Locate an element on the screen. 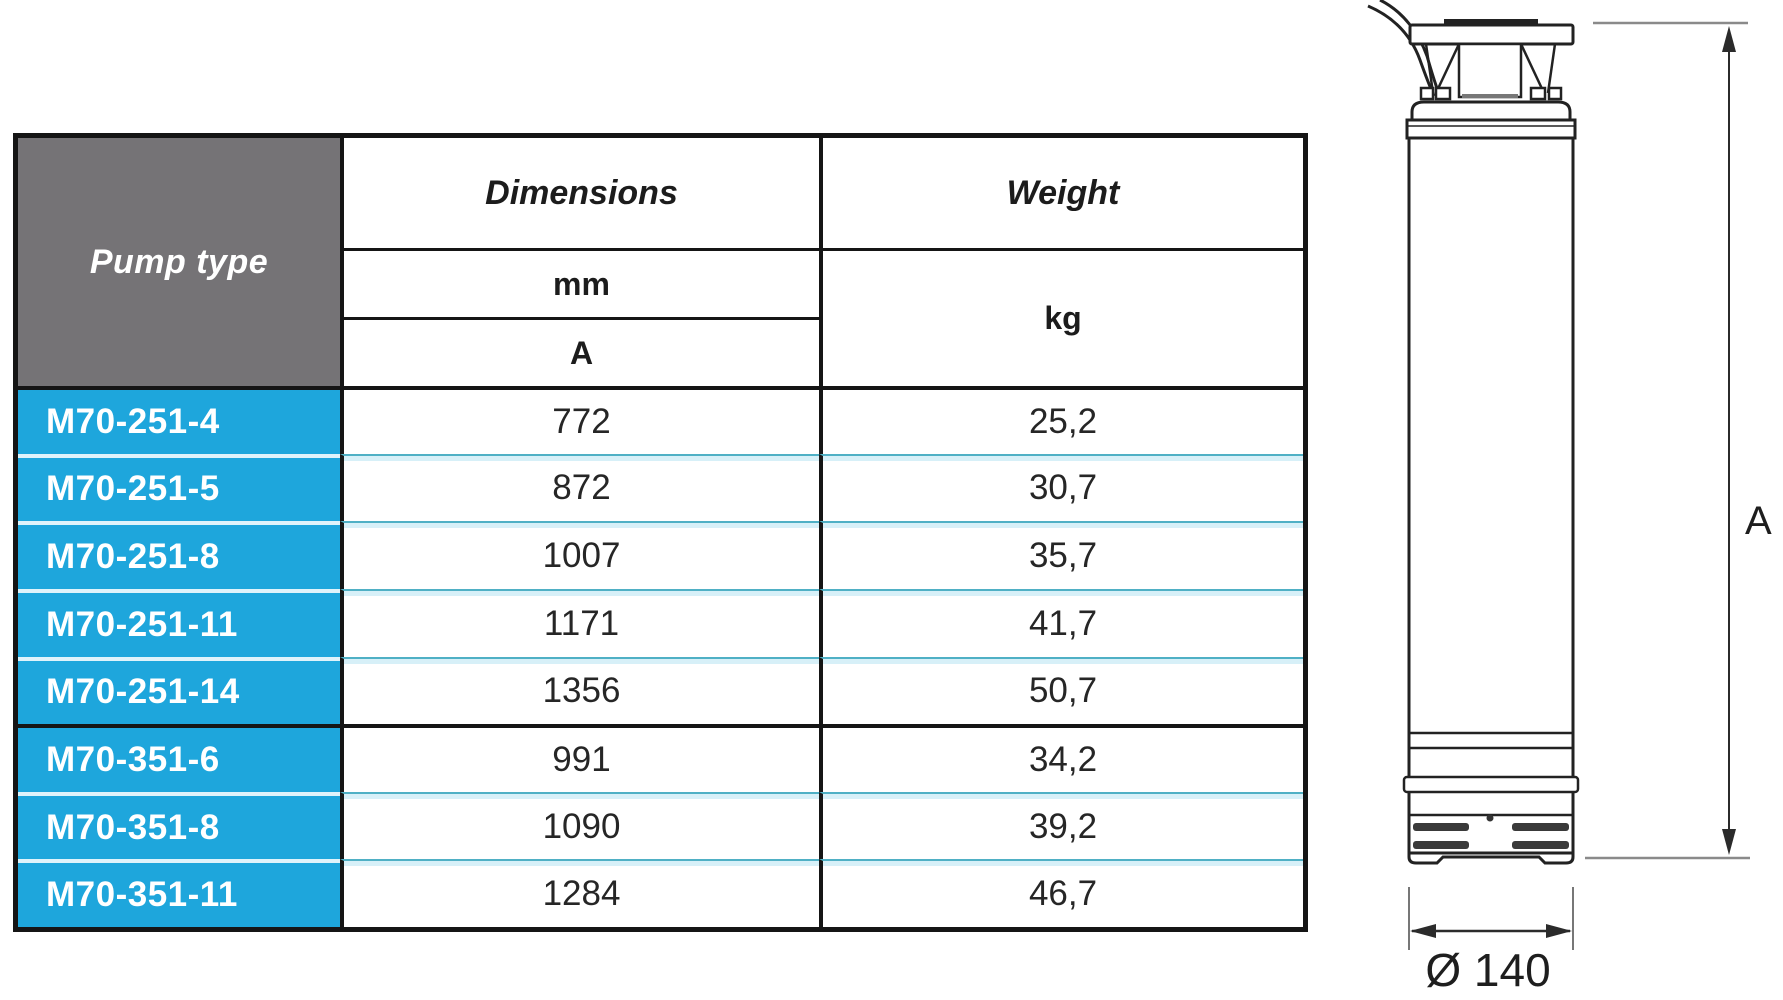 The width and height of the screenshot is (1783, 1000). weight-value: 35,7 is located at coordinates (1061, 555).